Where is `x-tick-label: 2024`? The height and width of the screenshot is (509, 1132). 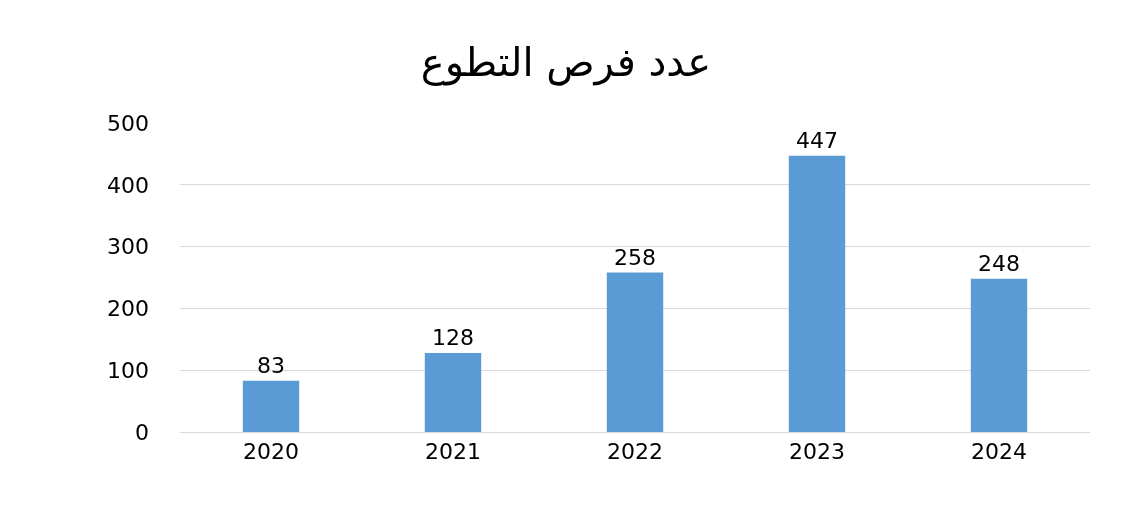
x-tick-label: 2024 is located at coordinates (999, 452).